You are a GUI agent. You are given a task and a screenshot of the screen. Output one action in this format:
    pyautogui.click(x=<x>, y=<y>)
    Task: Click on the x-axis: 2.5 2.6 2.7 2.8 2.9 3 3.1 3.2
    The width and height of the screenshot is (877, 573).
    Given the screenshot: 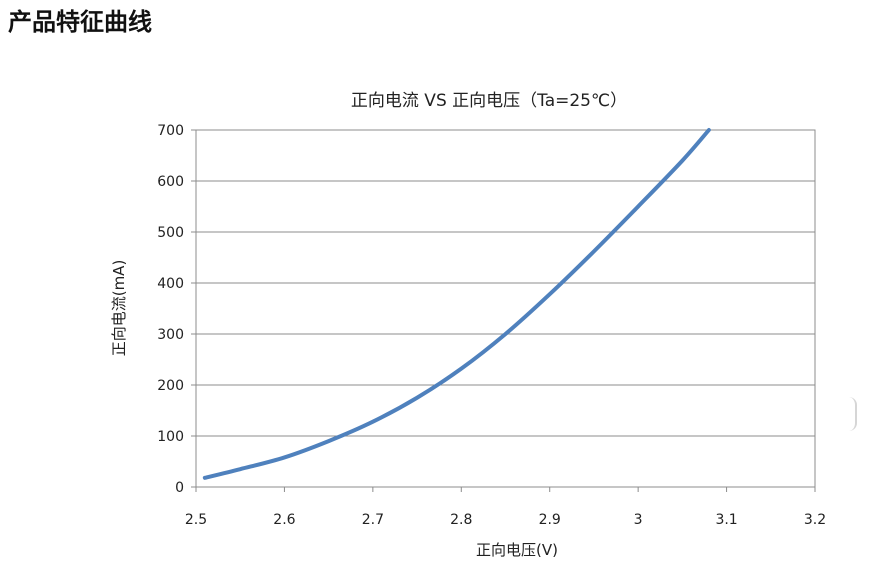 What is the action you would take?
    pyautogui.click(x=505, y=507)
    